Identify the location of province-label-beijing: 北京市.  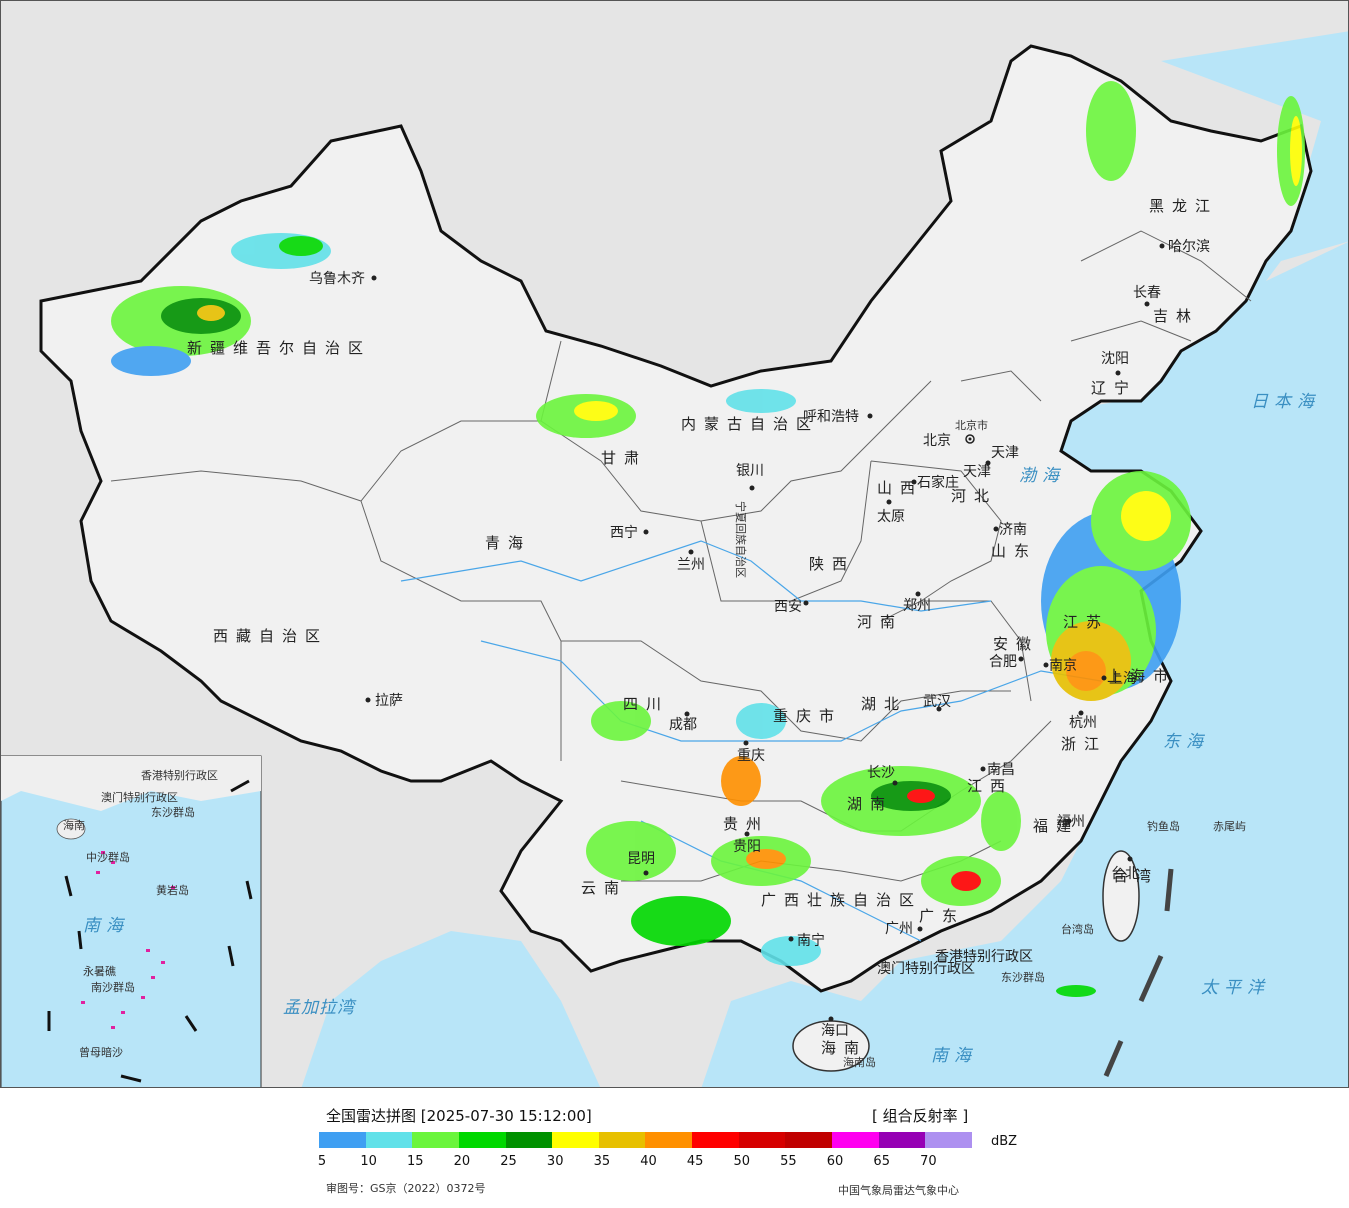
(971, 425).